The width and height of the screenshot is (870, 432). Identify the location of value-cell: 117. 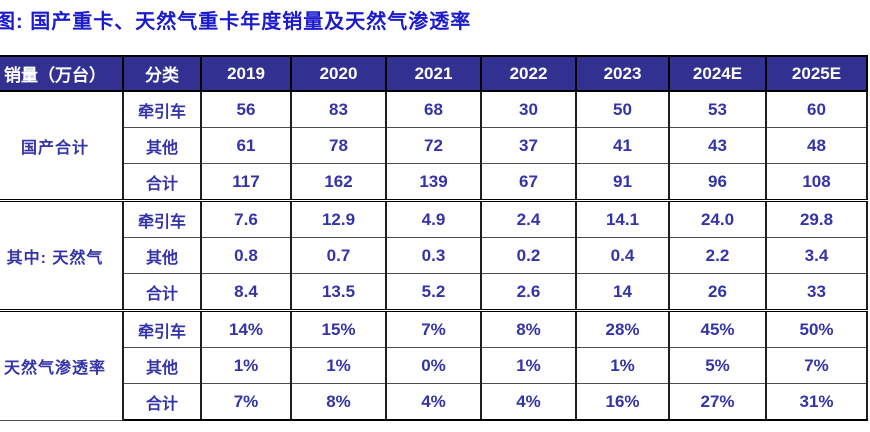
(246, 182).